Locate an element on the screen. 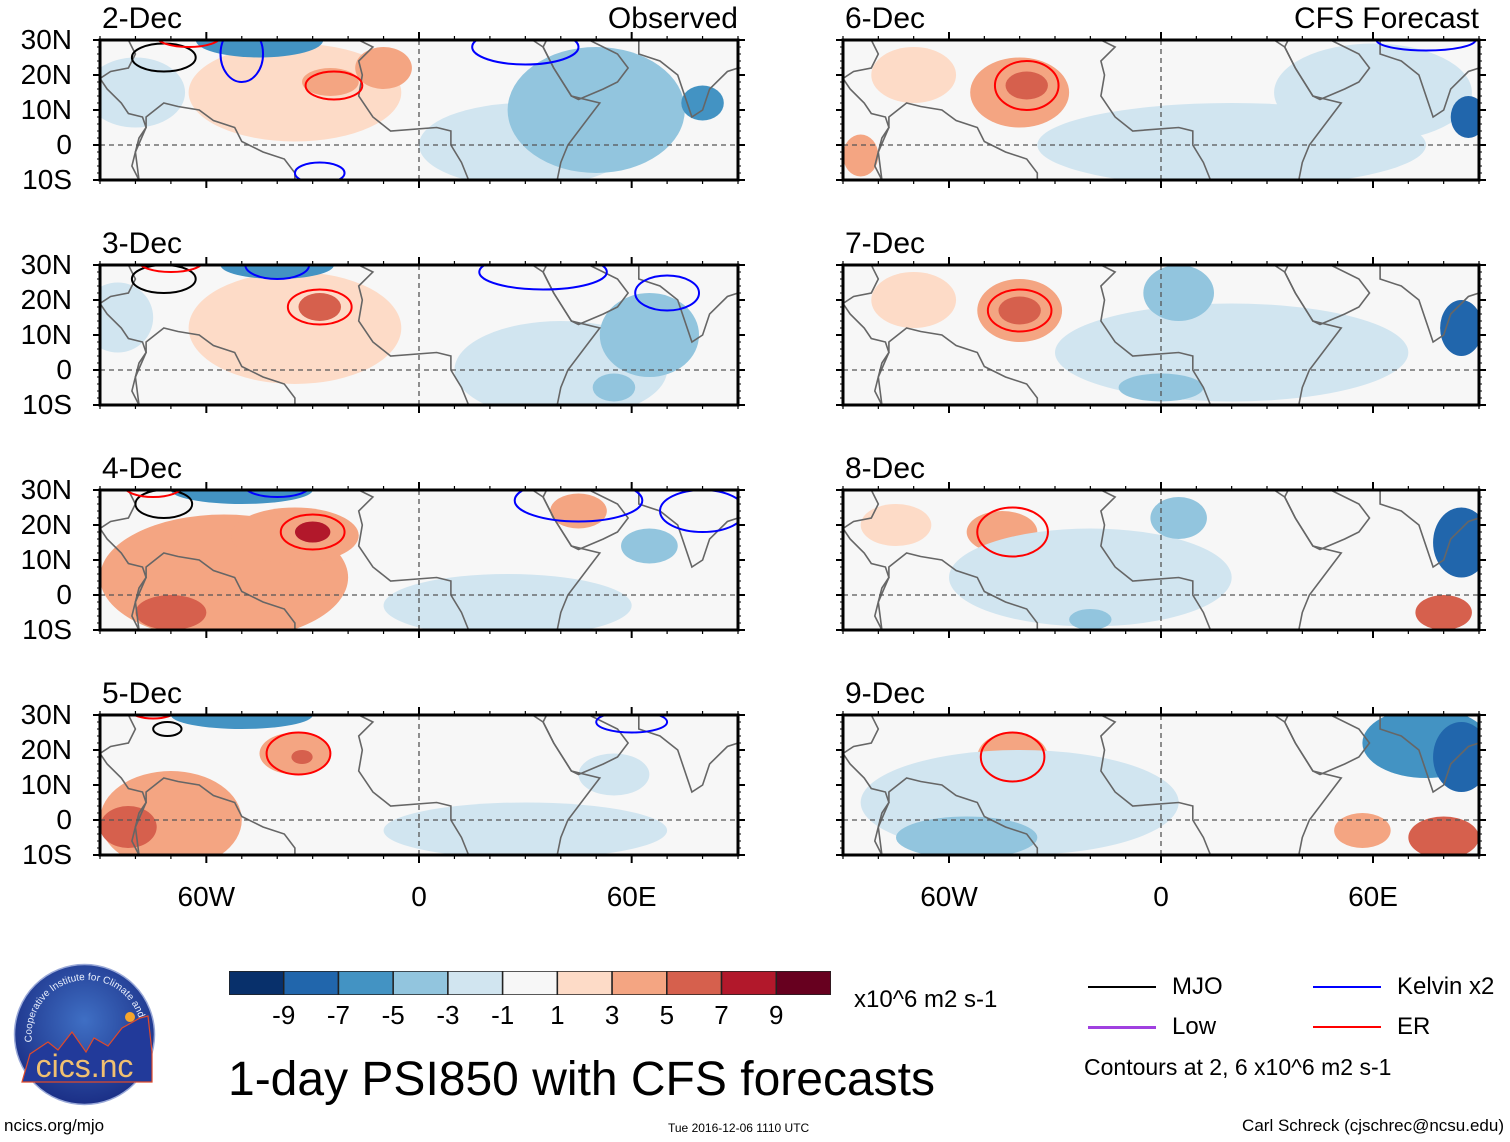 Image resolution: width=1510 pixels, height=1142 pixels. panel-date: 4-Dec is located at coordinates (142, 468).